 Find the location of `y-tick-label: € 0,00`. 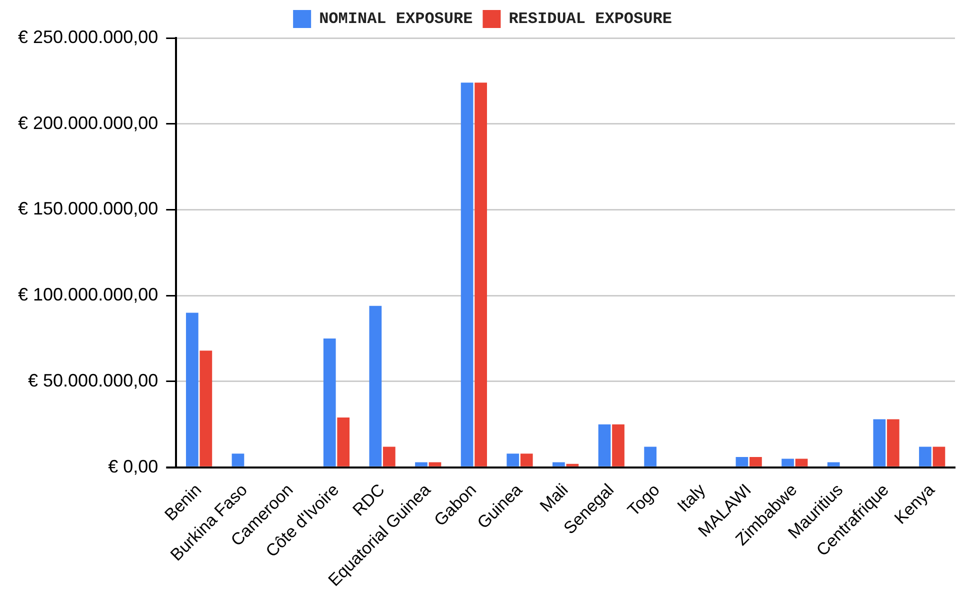

y-tick-label: € 0,00 is located at coordinates (133, 466).